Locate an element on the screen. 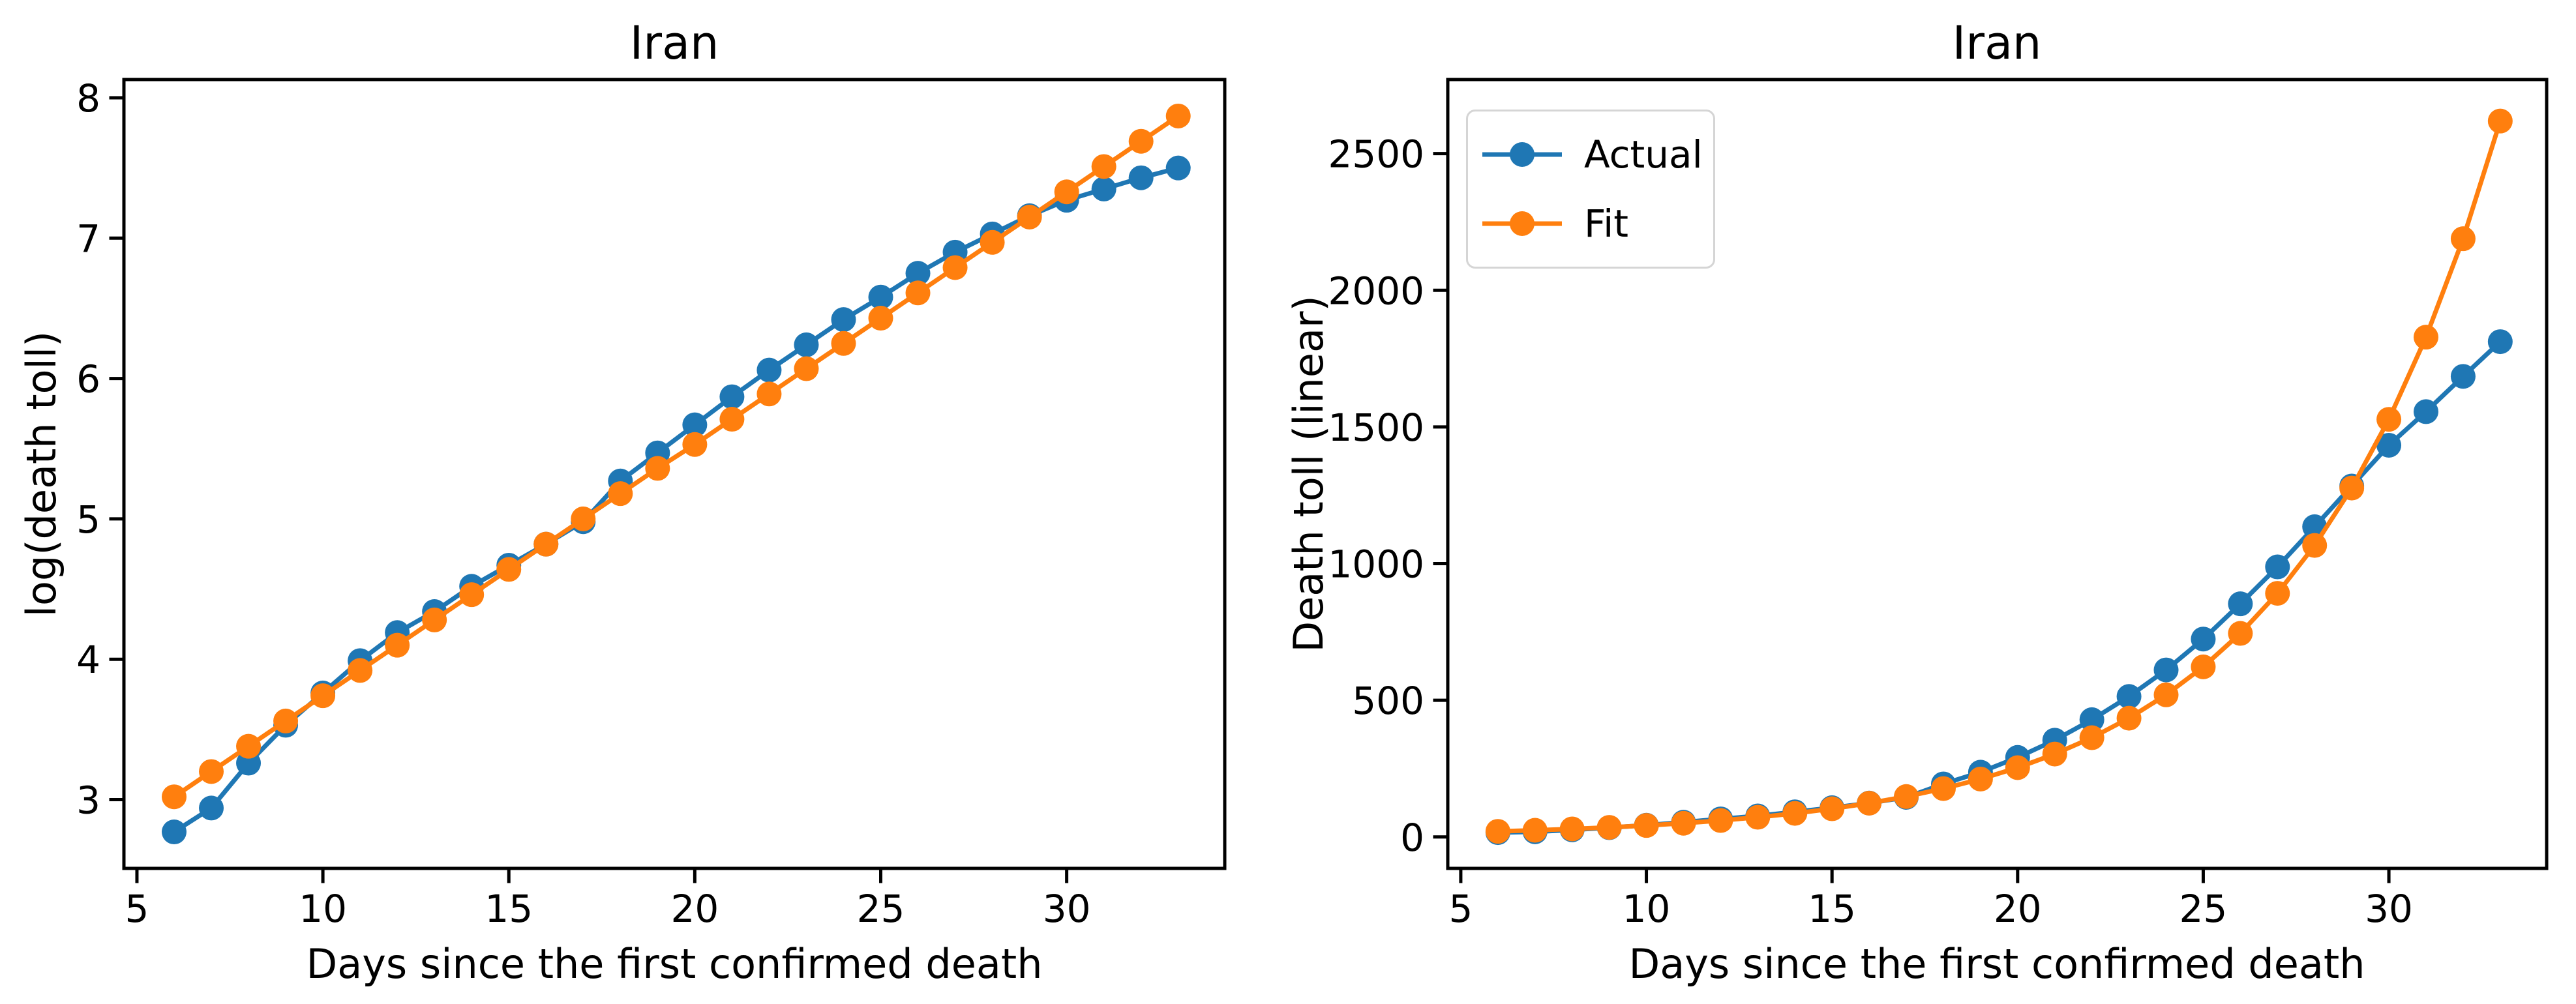  y-tick-label: 1500 is located at coordinates (1376, 428).